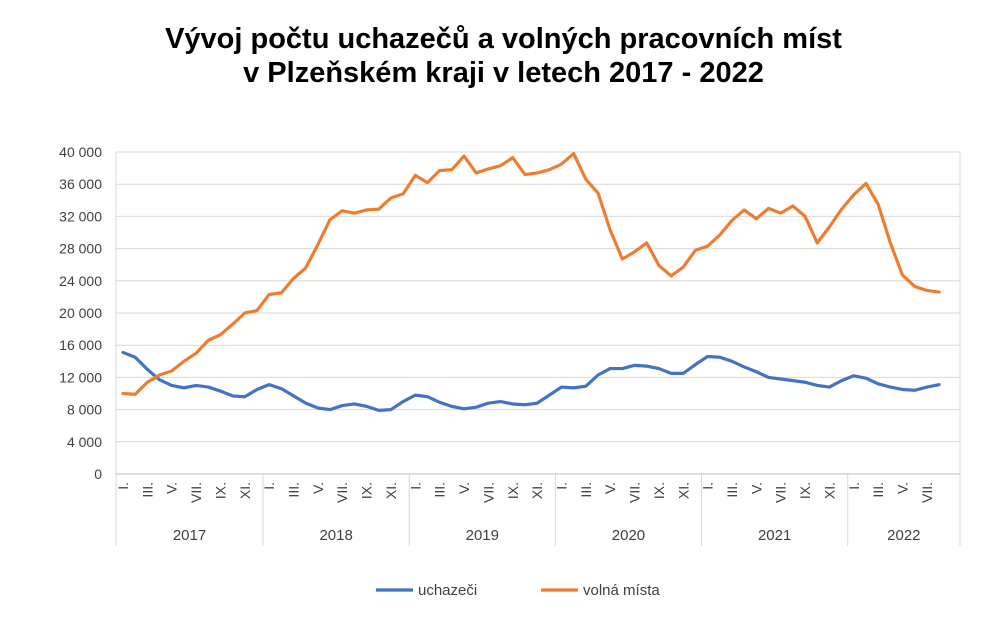  I want to click on year-label: 2017, so click(189, 535).